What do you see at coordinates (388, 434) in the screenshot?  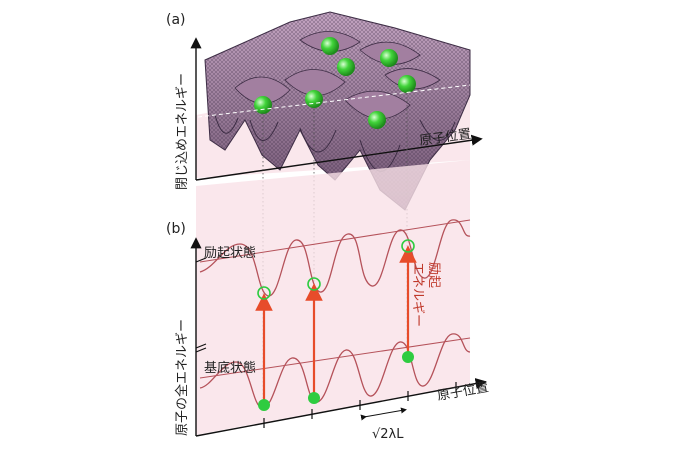 I see `lattice-spacing-label: √2λL` at bounding box center [388, 434].